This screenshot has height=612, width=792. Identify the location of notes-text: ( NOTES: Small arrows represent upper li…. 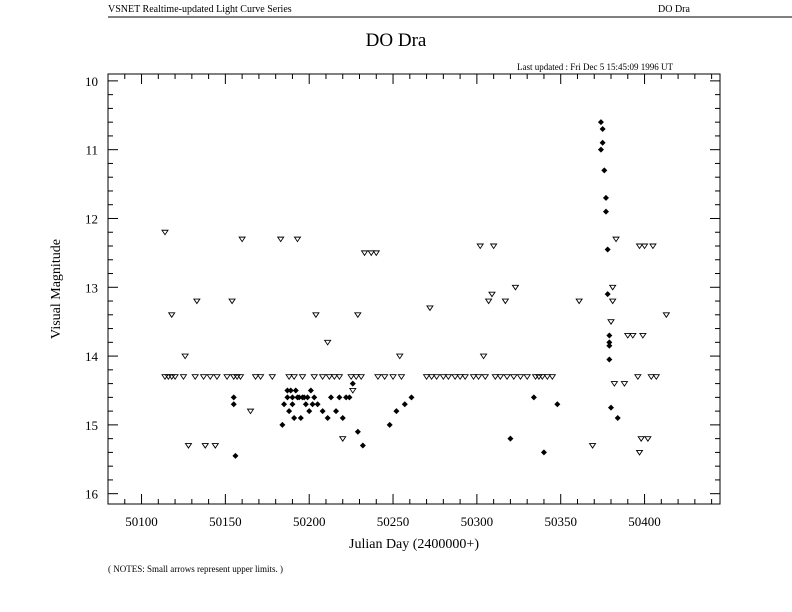
(195, 569).